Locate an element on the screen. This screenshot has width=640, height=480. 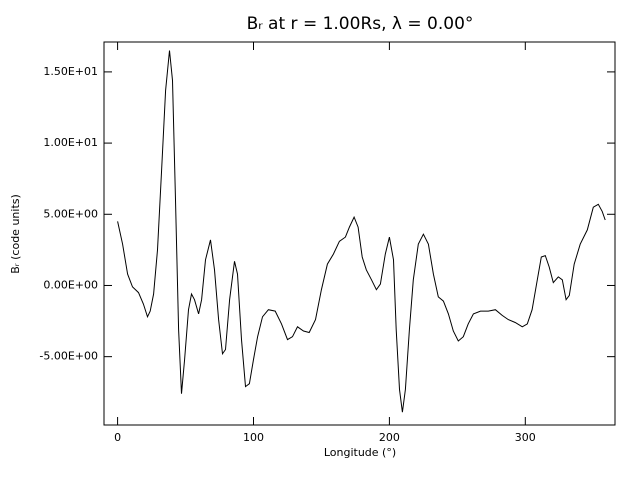
y-tick-label: 5.00E+00 is located at coordinates (70, 213).